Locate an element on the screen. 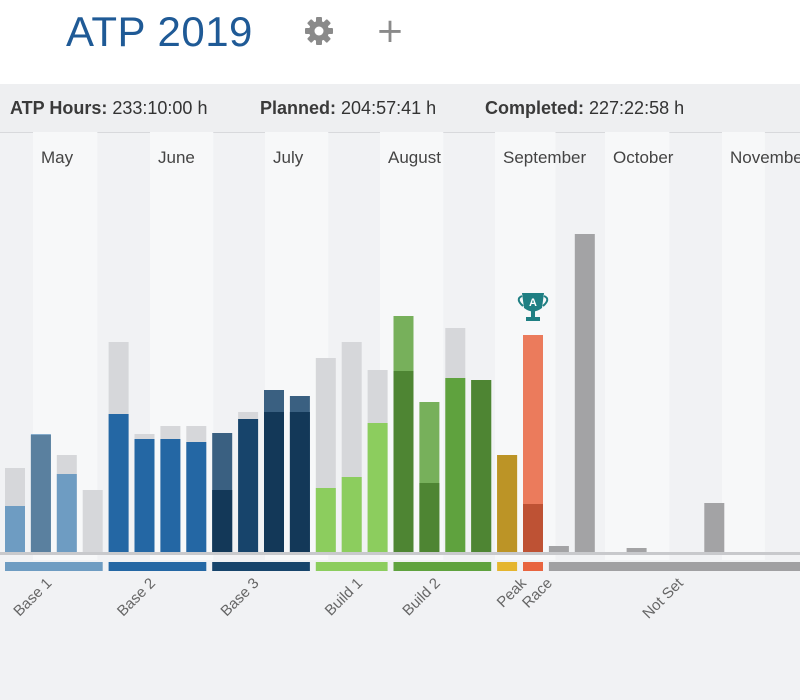  month-label: October is located at coordinates (643, 157).